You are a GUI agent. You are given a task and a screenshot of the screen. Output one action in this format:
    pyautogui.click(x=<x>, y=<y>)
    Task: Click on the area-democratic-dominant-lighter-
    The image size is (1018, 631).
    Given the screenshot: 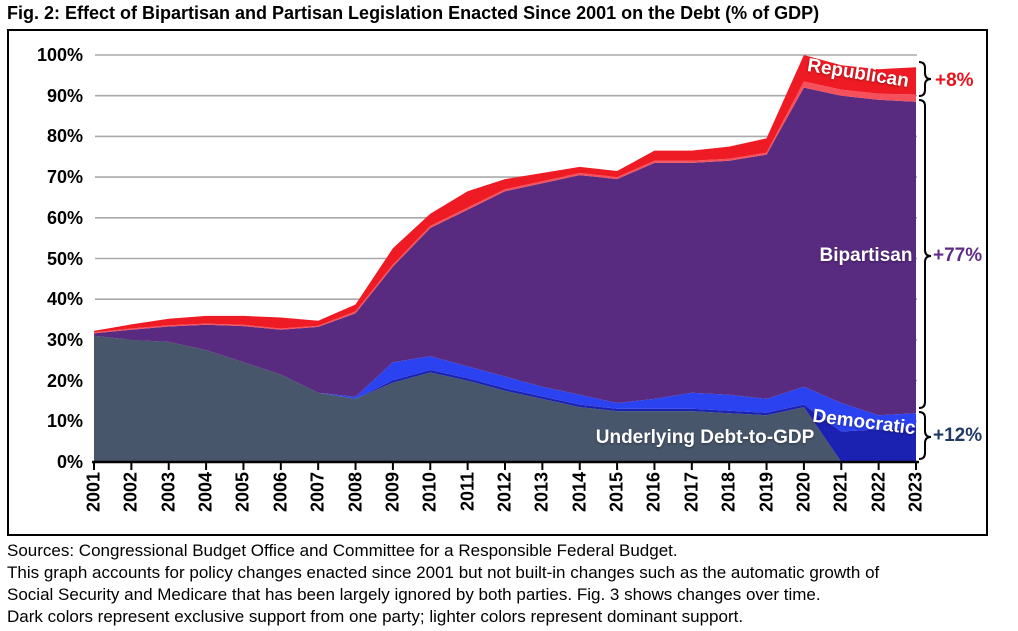 What is the action you would take?
    pyautogui.click(x=505, y=383)
    